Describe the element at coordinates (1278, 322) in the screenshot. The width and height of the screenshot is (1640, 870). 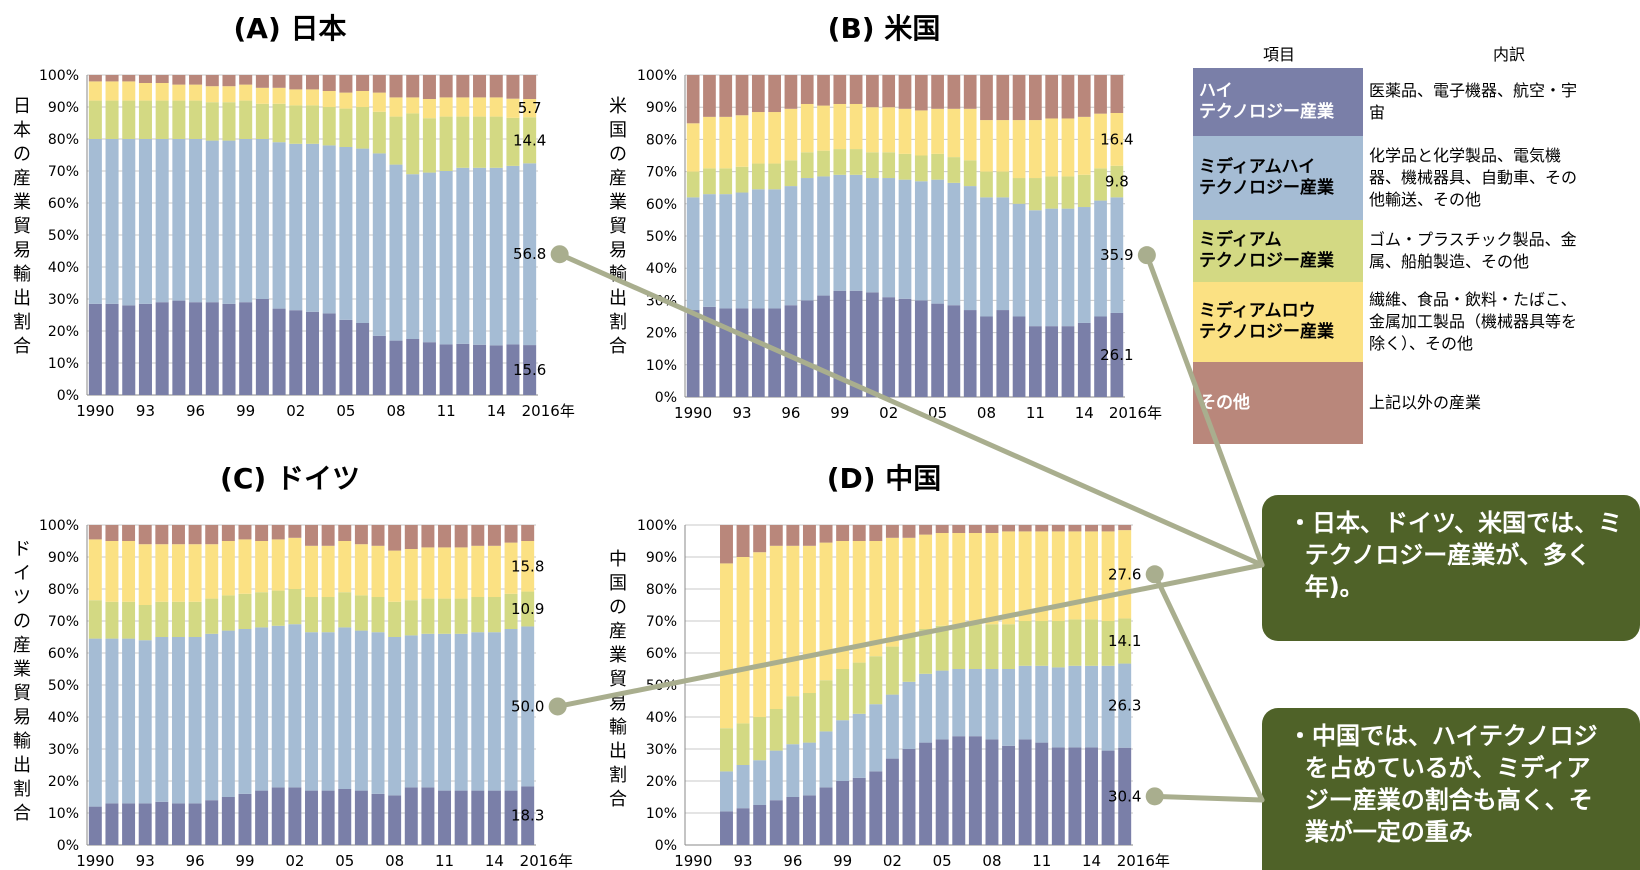
I see `legend-category-medium-low: ミディアムロウ テクノロジー産業` at that location.